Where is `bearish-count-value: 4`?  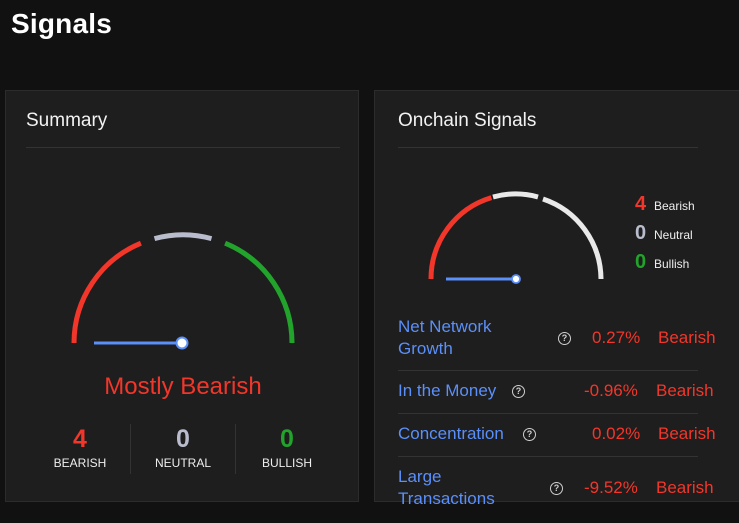 bearish-count-value: 4 is located at coordinates (80, 439).